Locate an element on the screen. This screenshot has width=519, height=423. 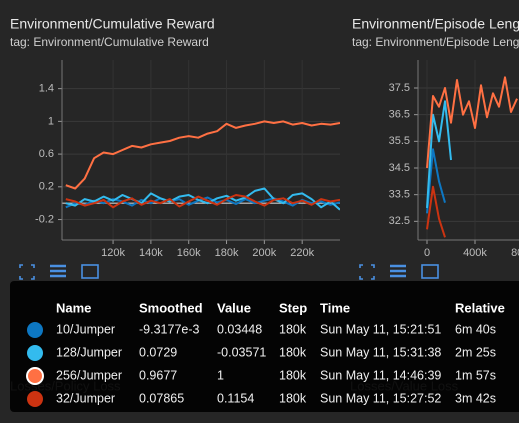
cell: 32/Jumper is located at coordinates (85, 398).